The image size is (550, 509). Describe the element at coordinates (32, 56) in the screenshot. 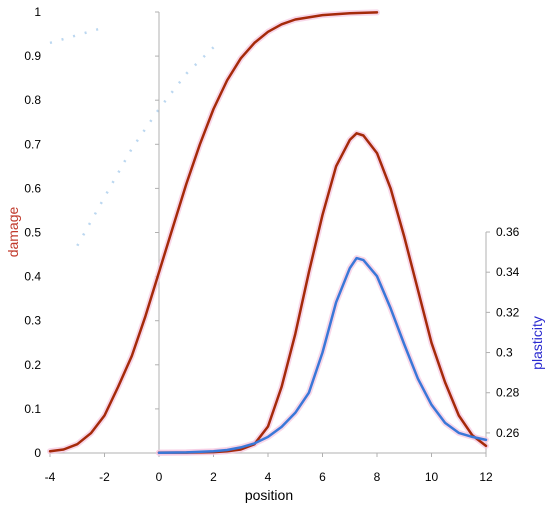

I see `y-left-tick-label: 0.9` at that location.